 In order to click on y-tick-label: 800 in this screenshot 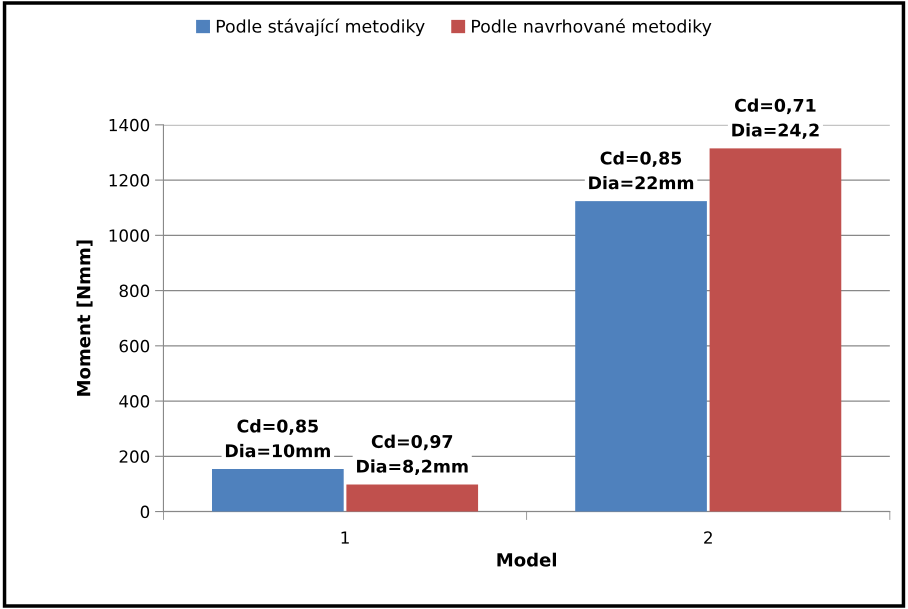, I will do `click(135, 291)`.